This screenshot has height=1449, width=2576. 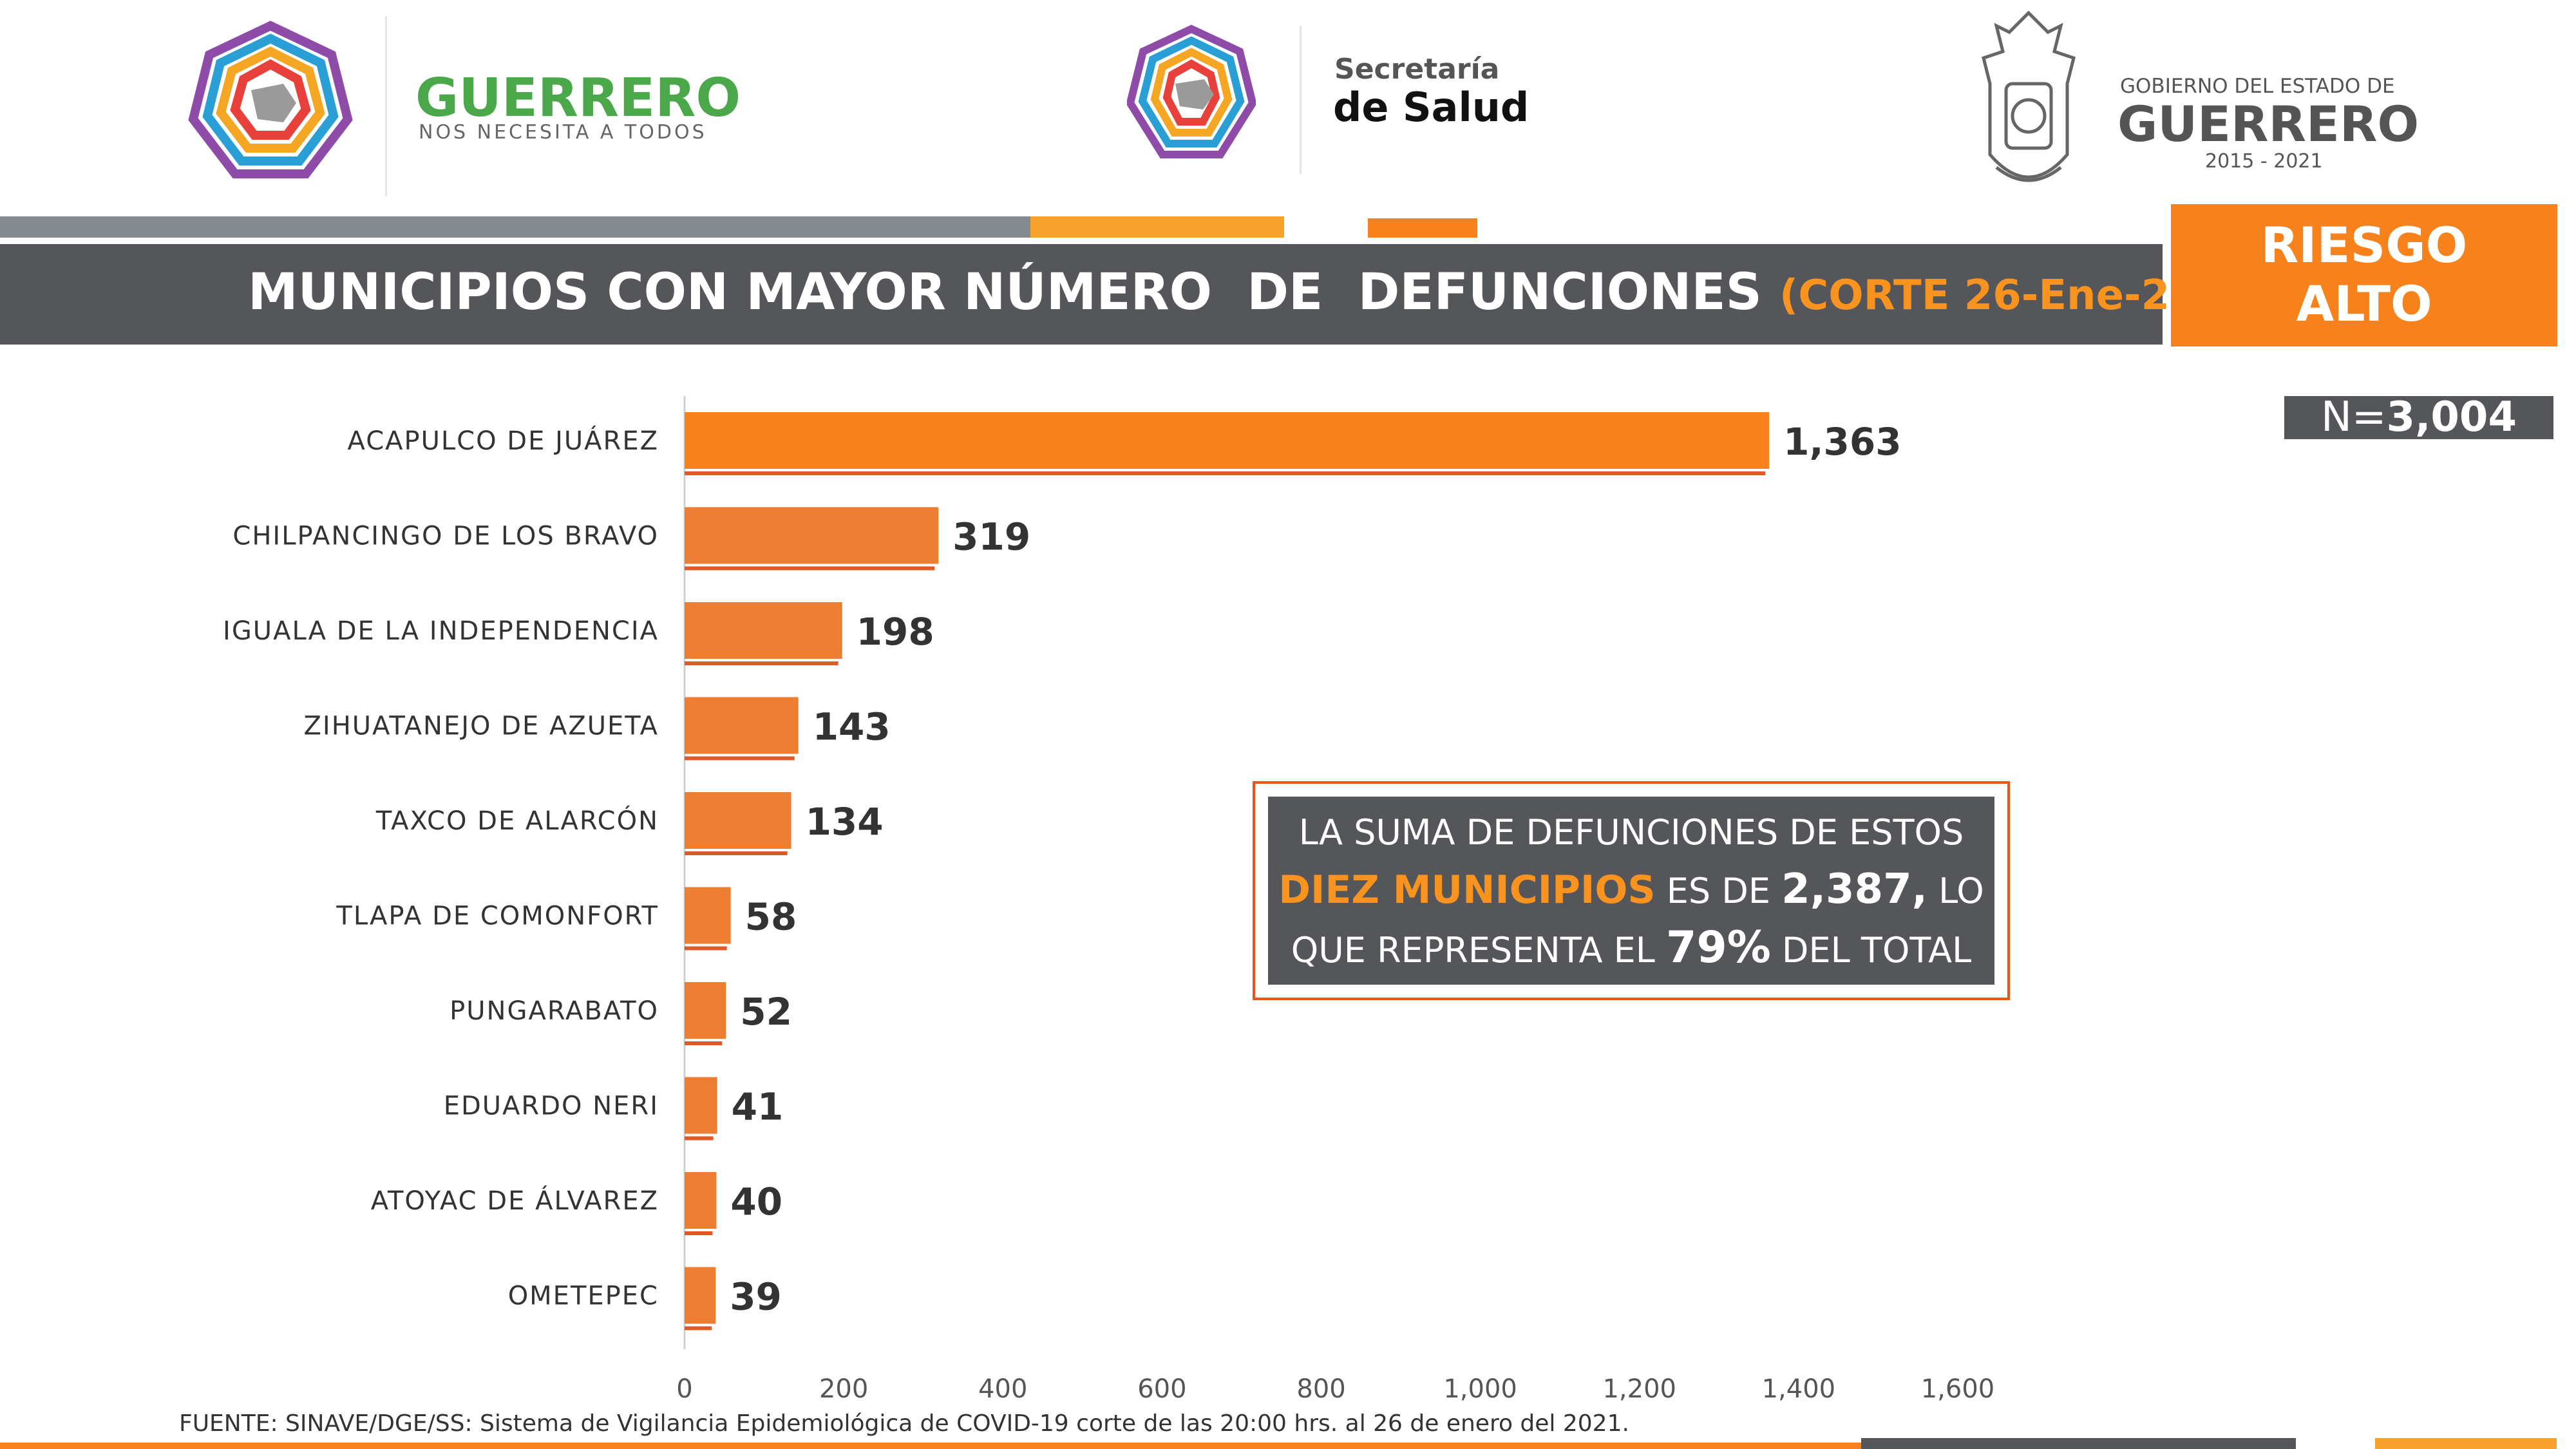 What do you see at coordinates (1719, 891) in the screenshot?
I see `callout-l2a: ES DE` at bounding box center [1719, 891].